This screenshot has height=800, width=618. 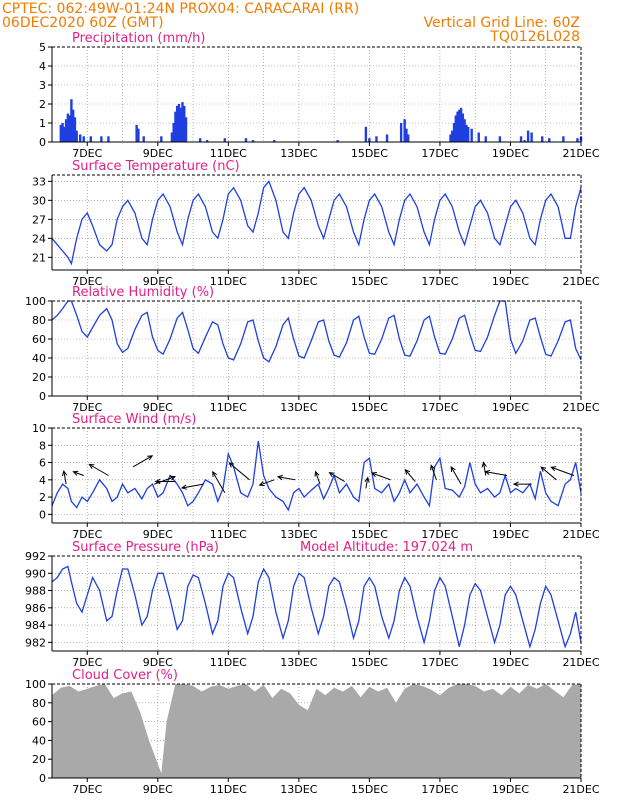 What do you see at coordinates (134, 419) in the screenshot?
I see `panel-title-wind: Surface Wind (m/s)` at bounding box center [134, 419].